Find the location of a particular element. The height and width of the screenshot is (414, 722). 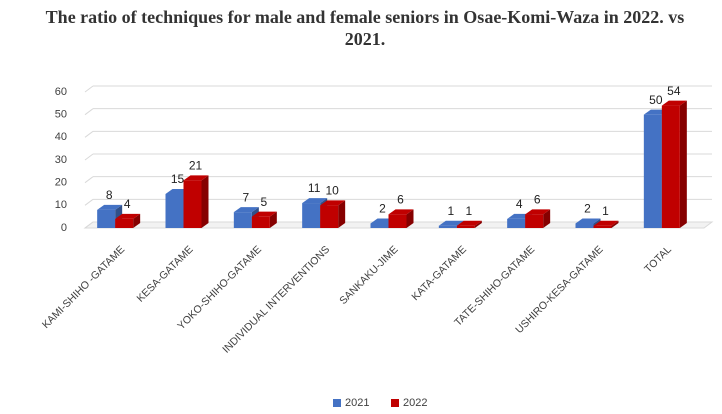

data-label: 11 is located at coordinates (314, 188).